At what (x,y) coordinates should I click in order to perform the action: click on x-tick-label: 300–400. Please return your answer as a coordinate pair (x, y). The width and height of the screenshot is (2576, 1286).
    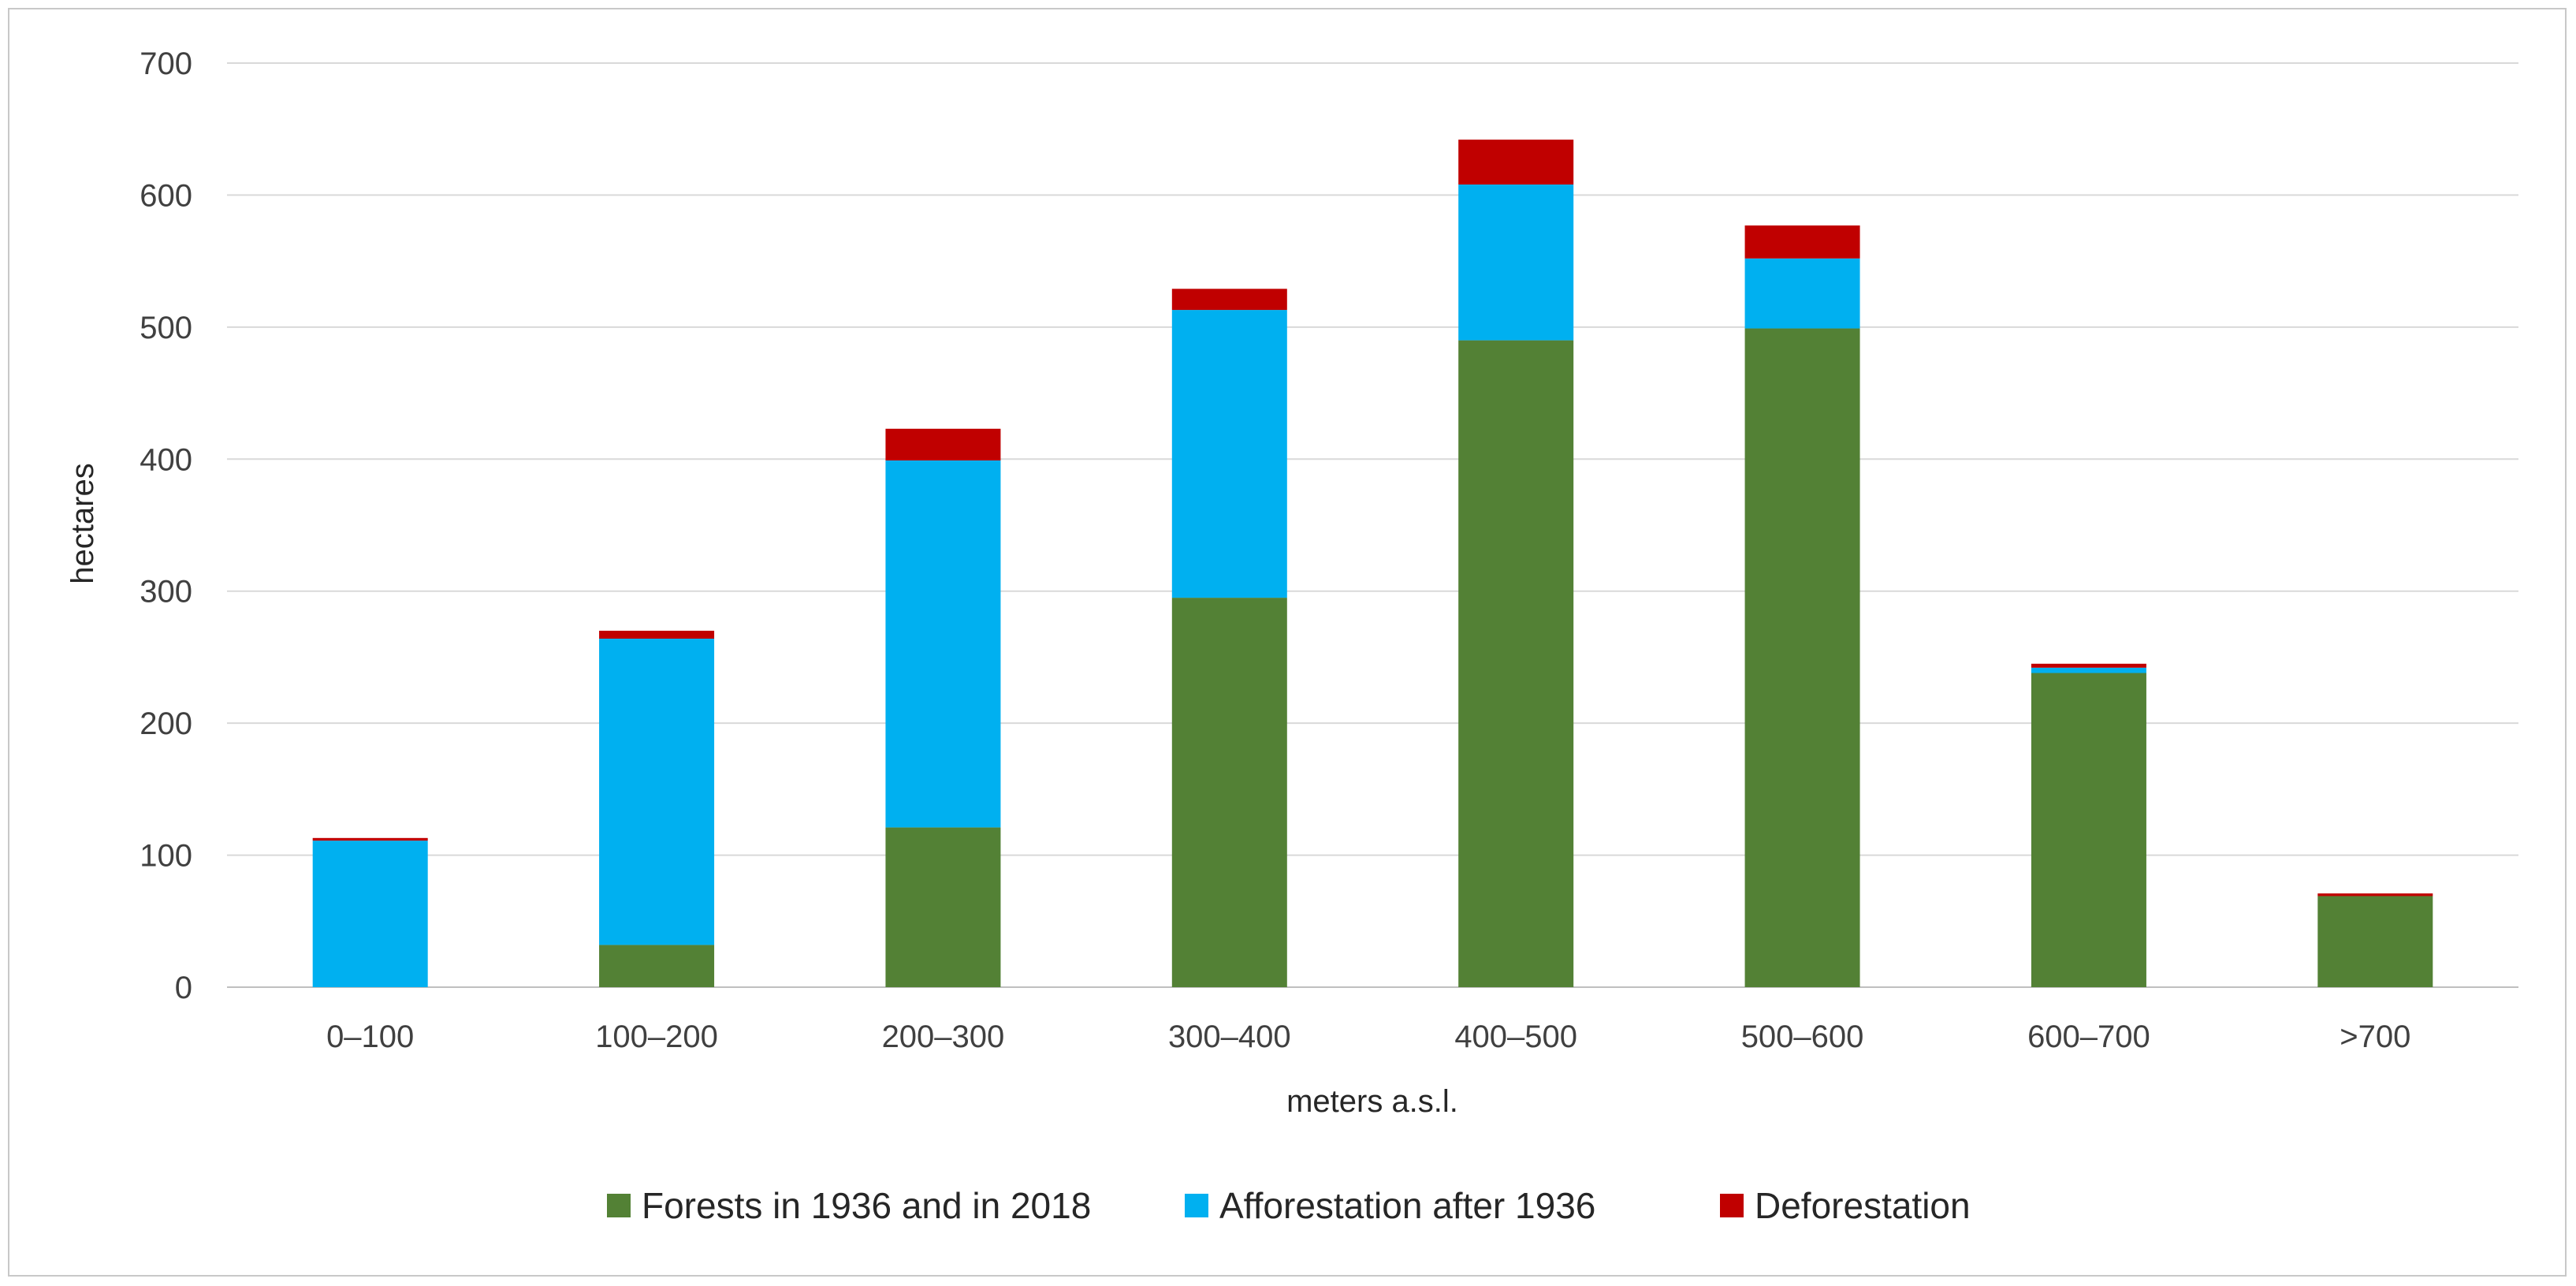
    Looking at the image, I should click on (1229, 1036).